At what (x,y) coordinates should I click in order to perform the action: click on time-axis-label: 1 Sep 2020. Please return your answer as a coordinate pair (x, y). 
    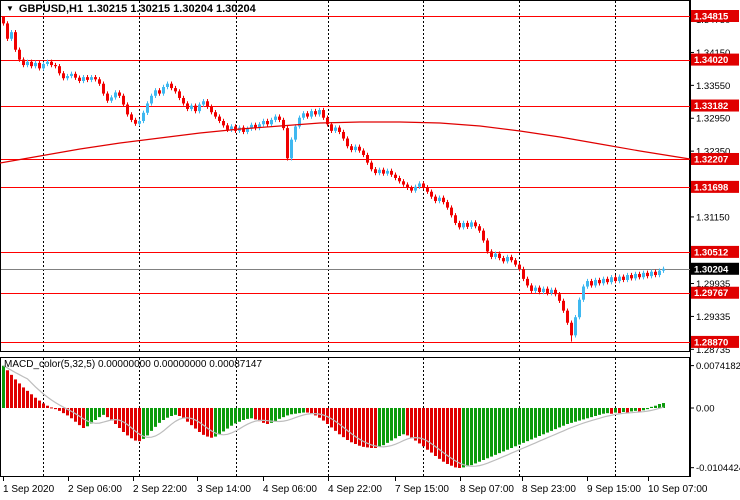
    Looking at the image, I should click on (29, 489).